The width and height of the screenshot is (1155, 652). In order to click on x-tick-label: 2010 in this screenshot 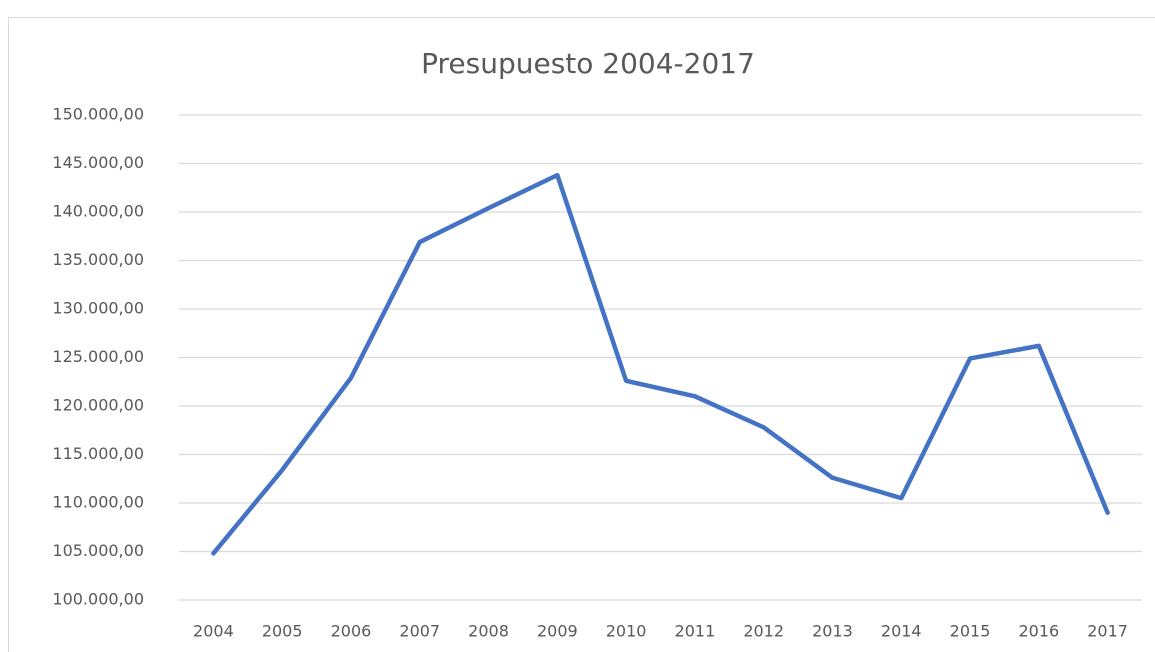, I will do `click(626, 631)`.